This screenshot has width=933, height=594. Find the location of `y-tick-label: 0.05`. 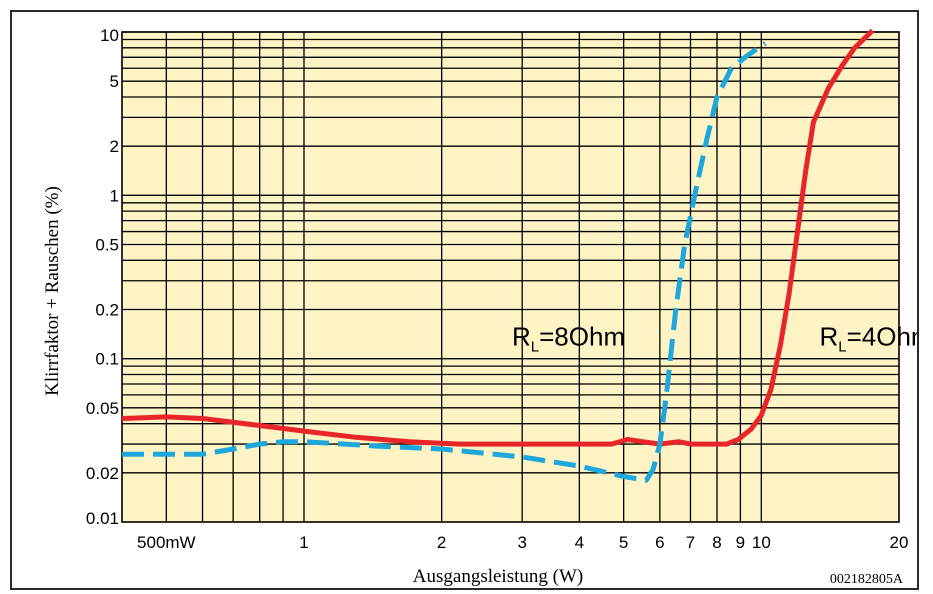

y-tick-label: 0.05 is located at coordinates (102, 408).